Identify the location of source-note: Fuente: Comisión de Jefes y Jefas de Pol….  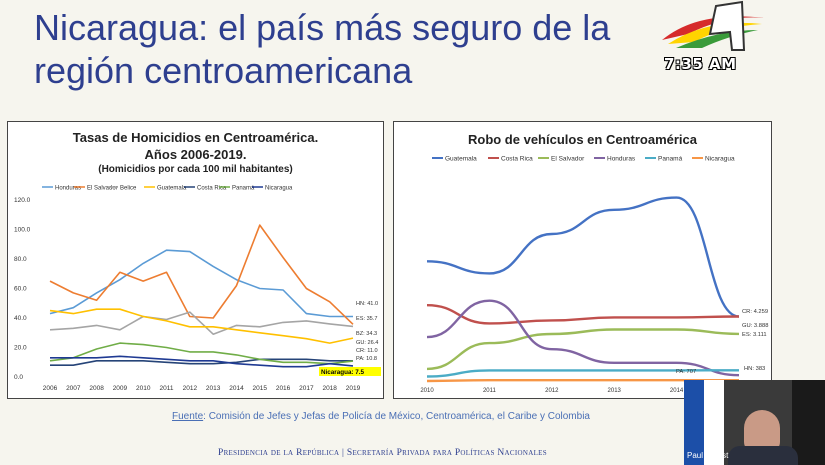
(381, 416).